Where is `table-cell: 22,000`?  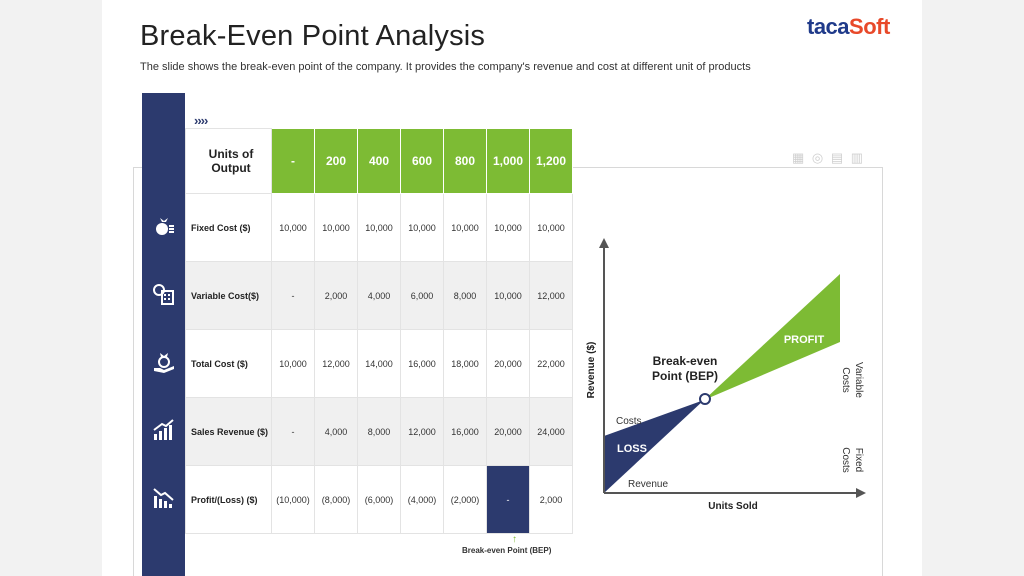
table-cell: 22,000 is located at coordinates (551, 363).